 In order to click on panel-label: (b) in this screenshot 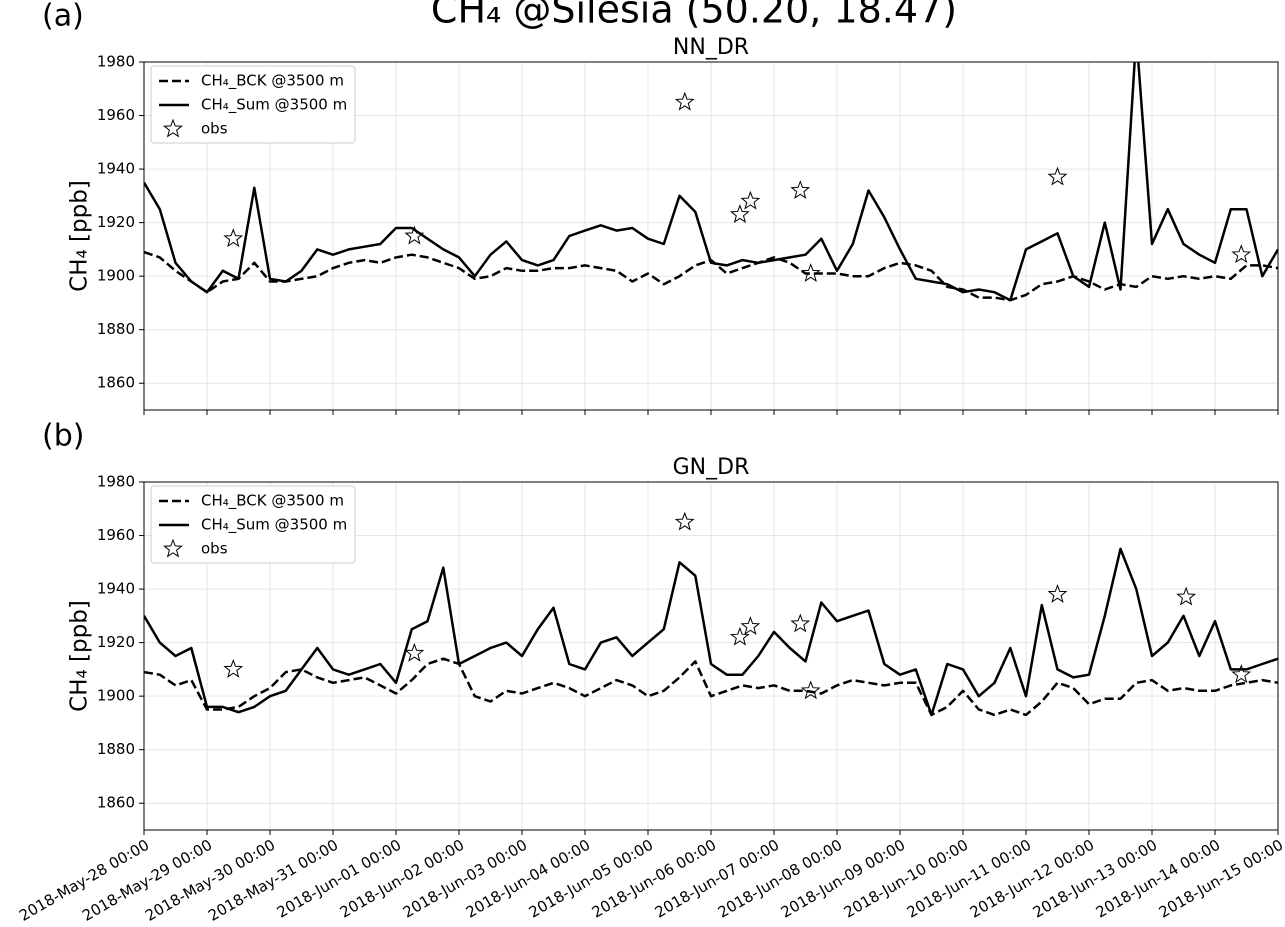, I will do `click(63, 436)`.